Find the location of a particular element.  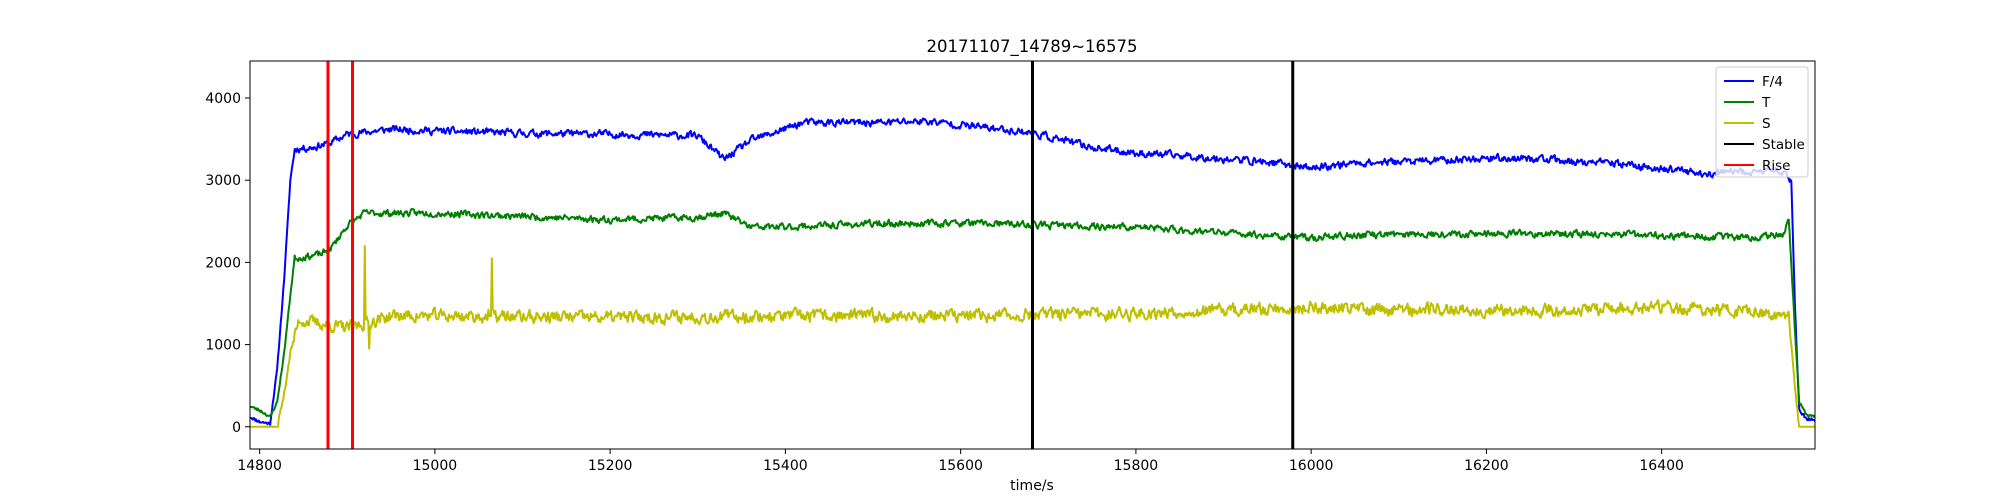

legend: F/4 TS Stable Rise is located at coordinates (1762, 122).